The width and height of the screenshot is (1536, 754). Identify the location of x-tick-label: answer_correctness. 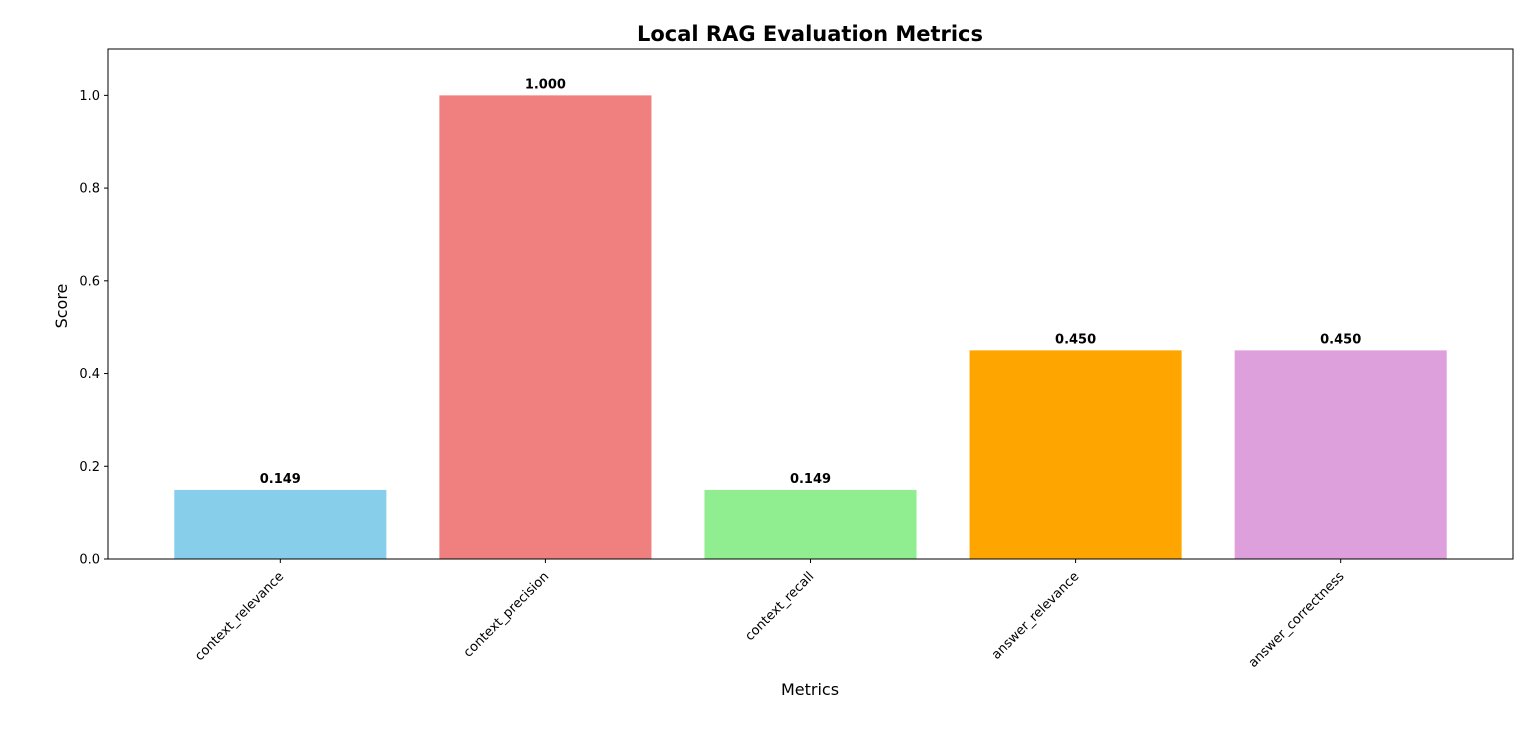
(1297, 620).